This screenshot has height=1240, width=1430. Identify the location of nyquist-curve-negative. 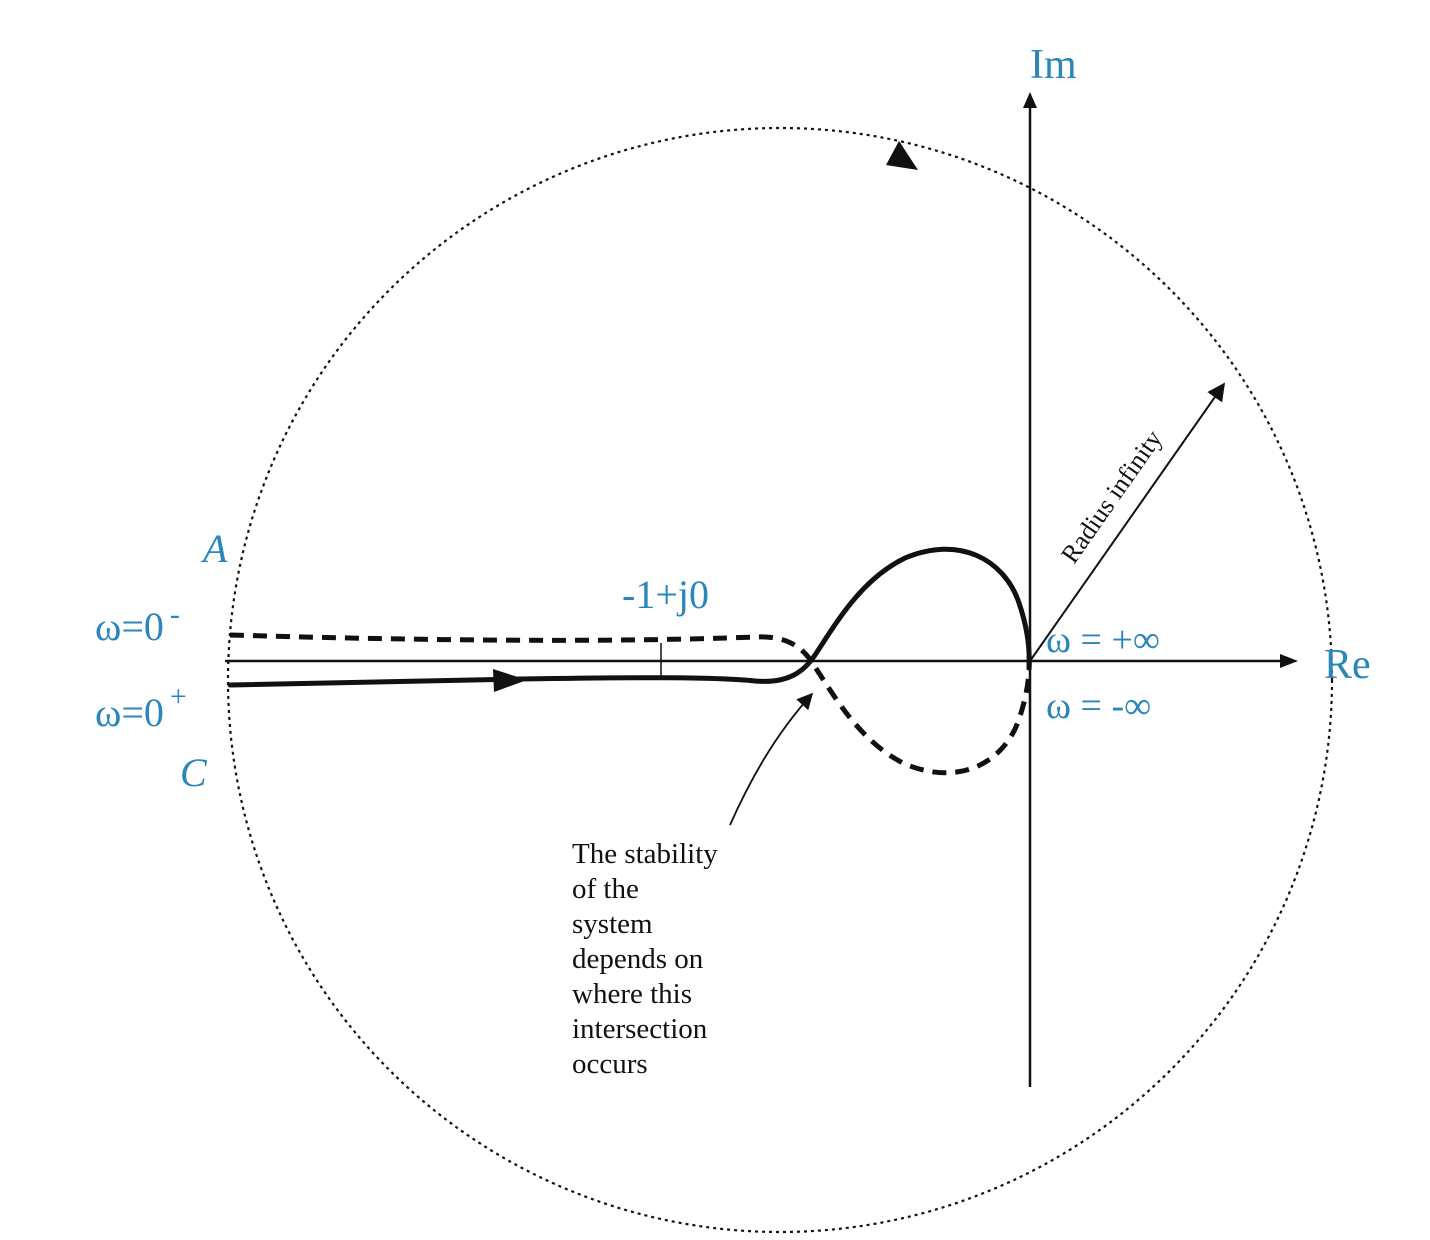
(630, 704).